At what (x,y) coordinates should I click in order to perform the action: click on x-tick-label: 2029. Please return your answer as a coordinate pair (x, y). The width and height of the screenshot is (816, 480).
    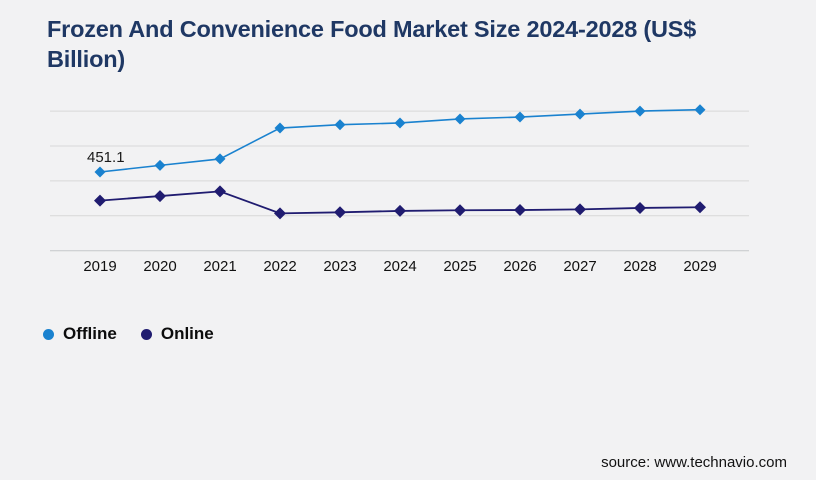
    Looking at the image, I should click on (699, 266).